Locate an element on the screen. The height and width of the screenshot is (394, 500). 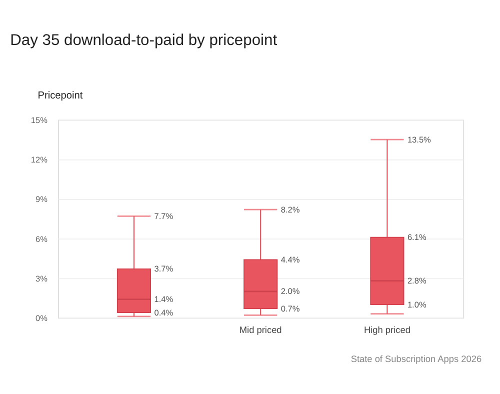
text: 8.2% is located at coordinates (290, 209).